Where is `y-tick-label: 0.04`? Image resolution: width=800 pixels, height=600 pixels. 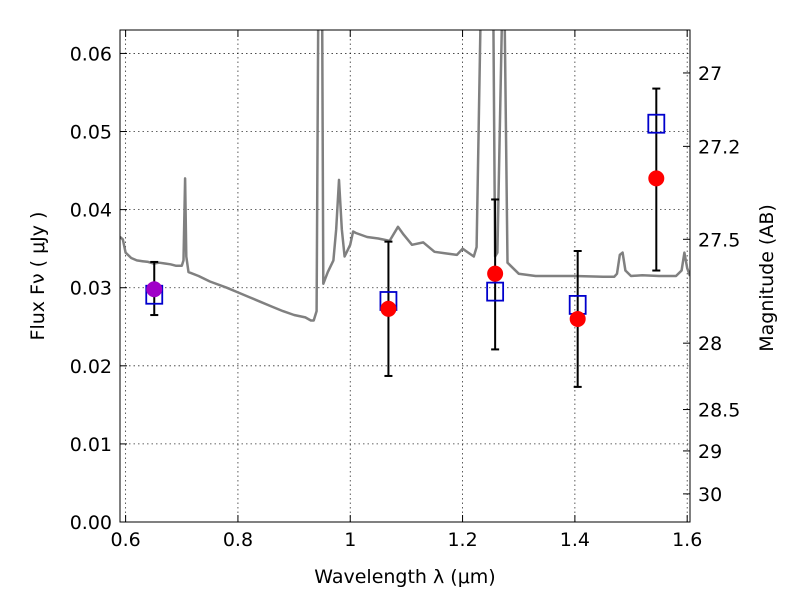
y-tick-label: 0.04 is located at coordinates (91, 211).